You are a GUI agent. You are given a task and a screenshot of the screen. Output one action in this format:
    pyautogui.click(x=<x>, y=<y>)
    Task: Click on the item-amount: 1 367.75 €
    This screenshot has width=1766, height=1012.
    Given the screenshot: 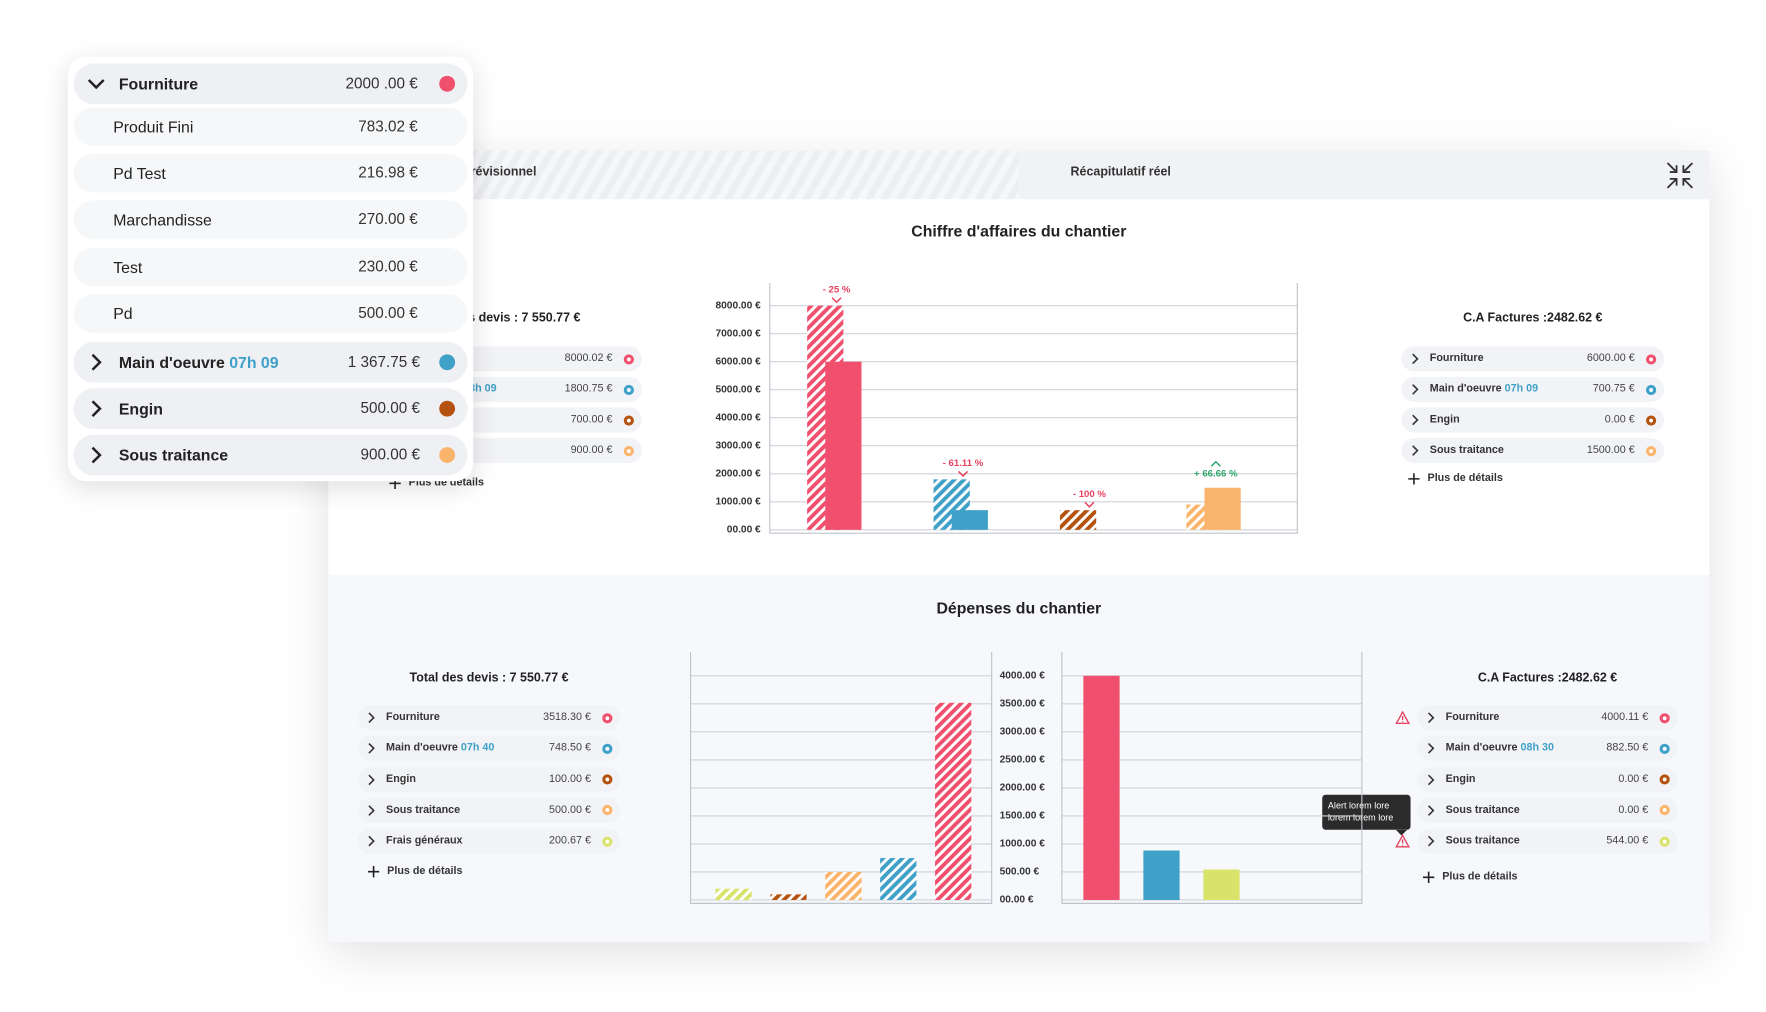 What is the action you would take?
    pyautogui.click(x=383, y=362)
    